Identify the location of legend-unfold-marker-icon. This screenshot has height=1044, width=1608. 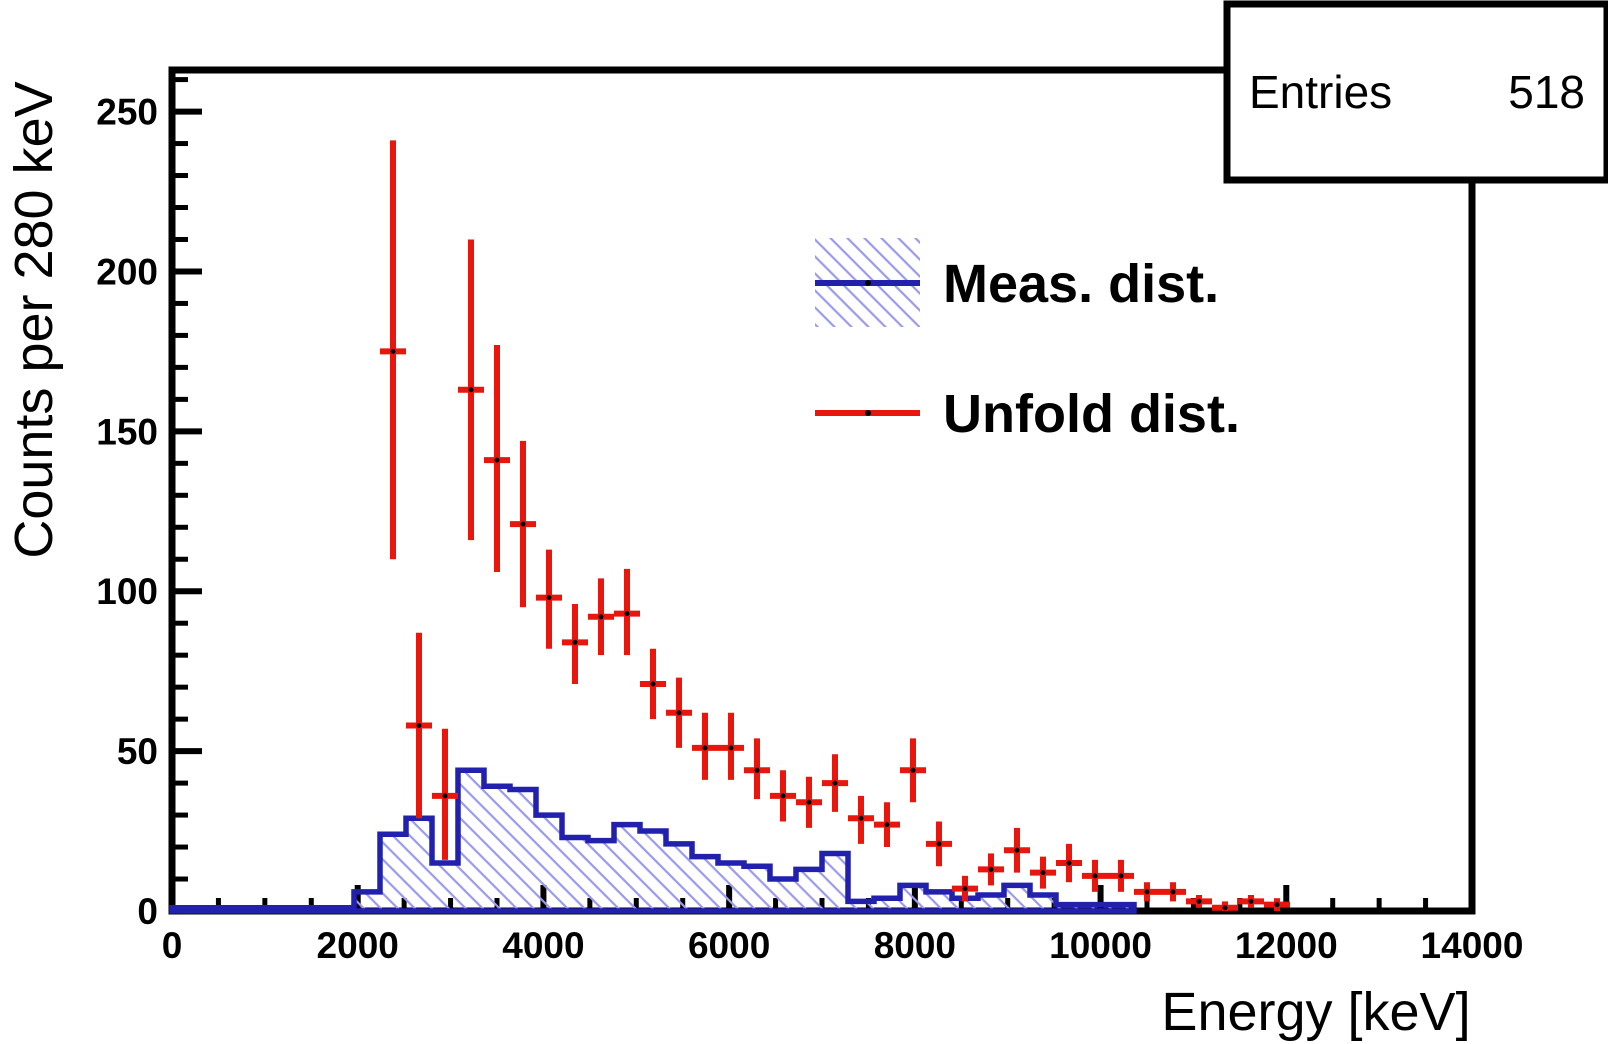
(868, 413).